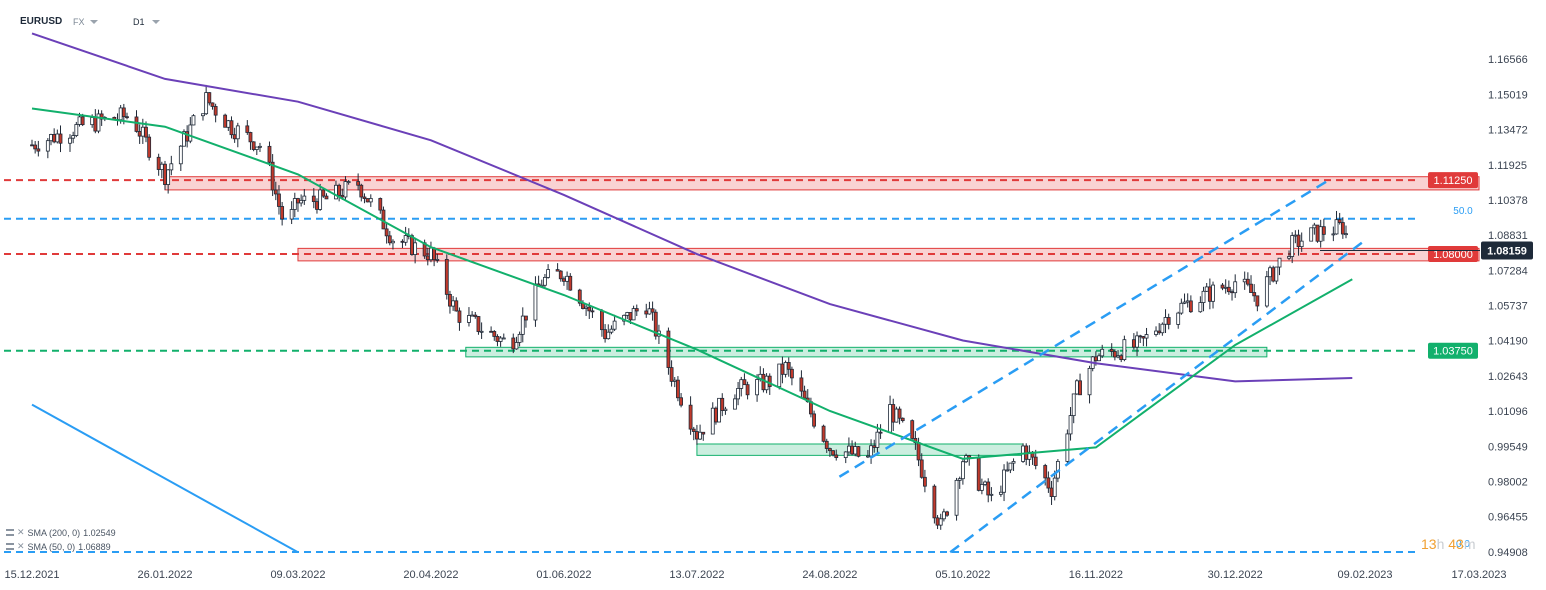  Describe the element at coordinates (164, 575) in the screenshot. I see `x-tick-label: 26.01.2022` at that location.